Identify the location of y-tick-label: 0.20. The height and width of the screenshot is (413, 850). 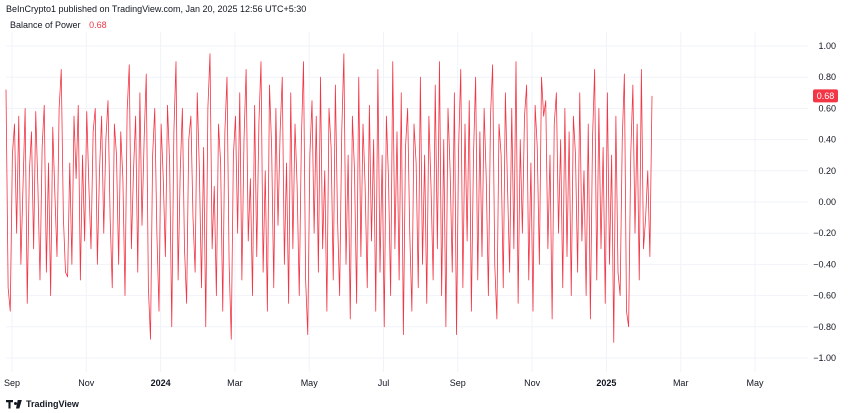
(827, 171).